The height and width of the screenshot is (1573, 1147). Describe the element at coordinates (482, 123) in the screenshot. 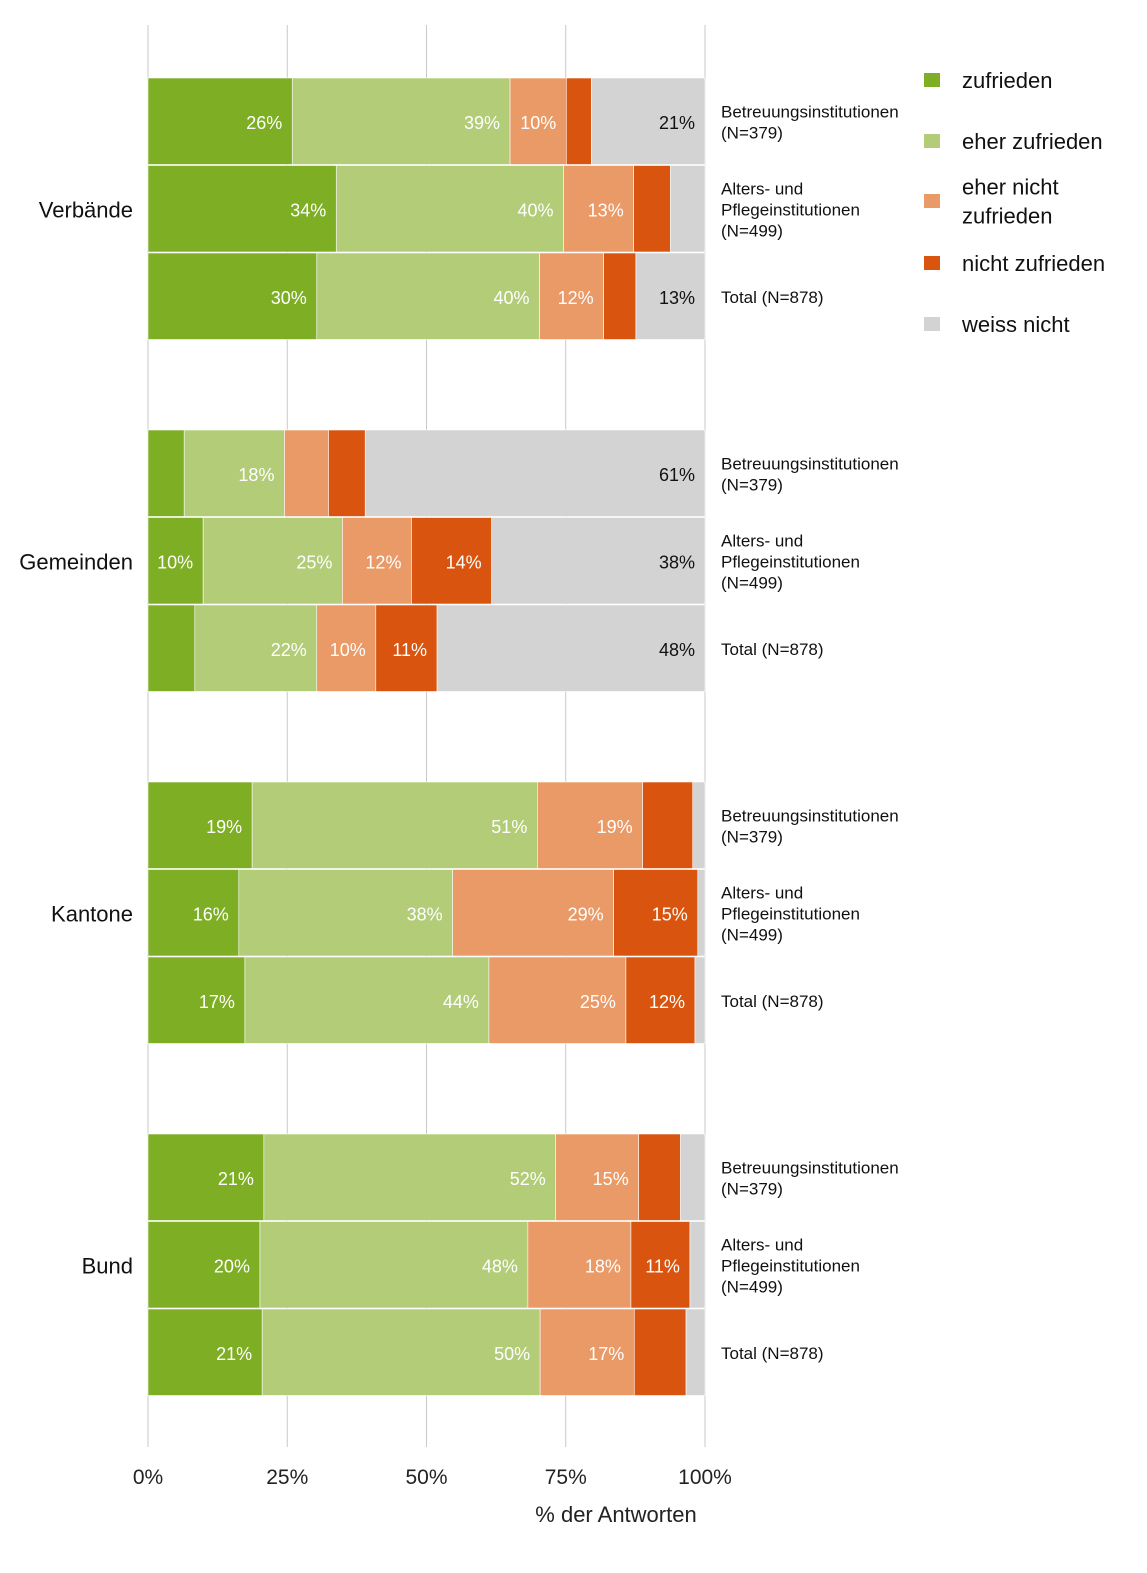

I see `data-label: 39%` at that location.